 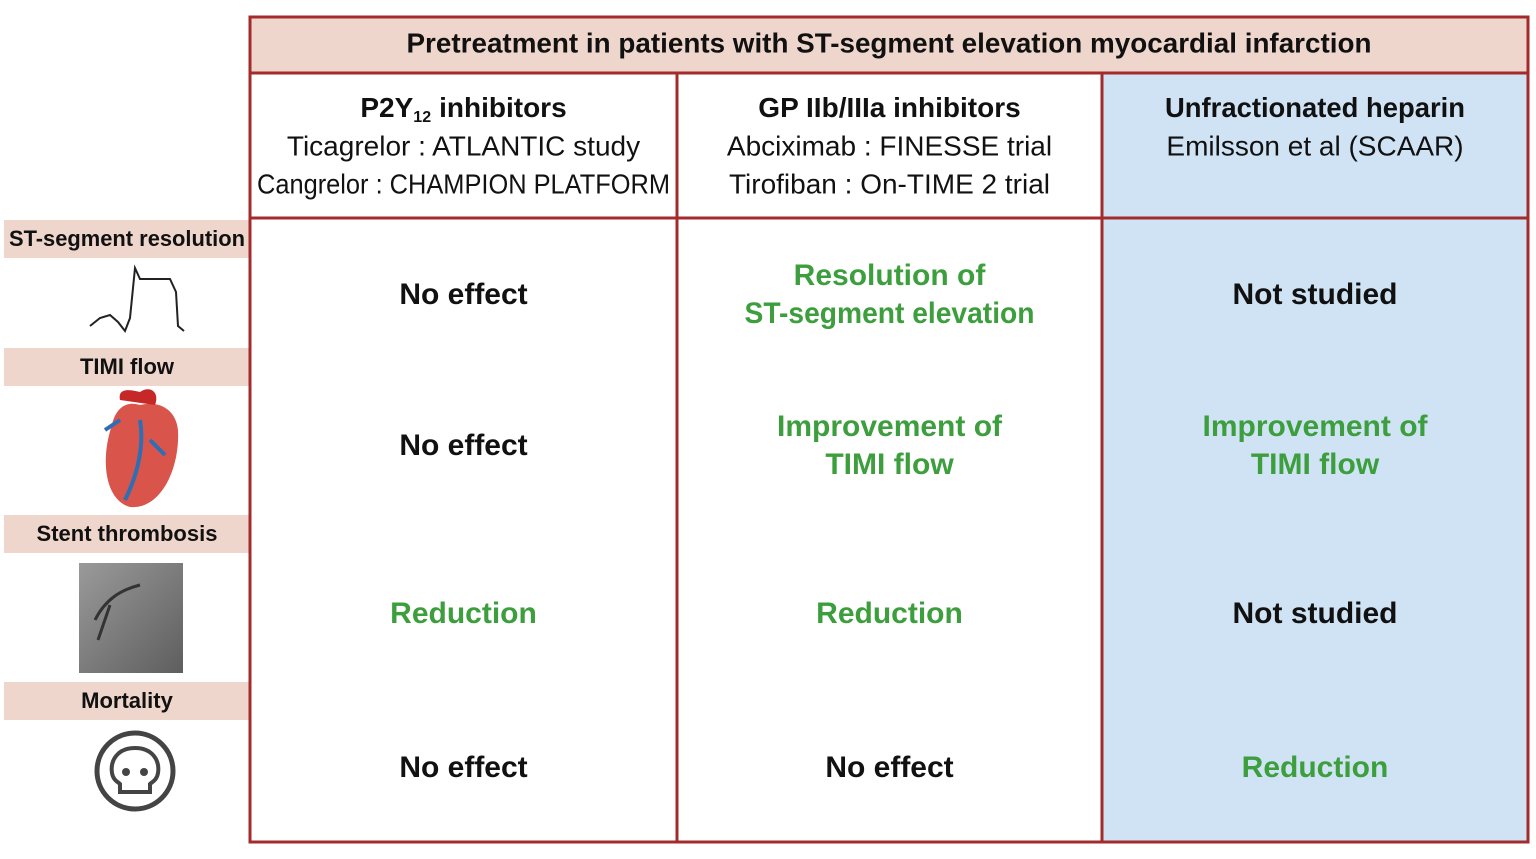 I want to click on ecg-icon, so click(x=137, y=299).